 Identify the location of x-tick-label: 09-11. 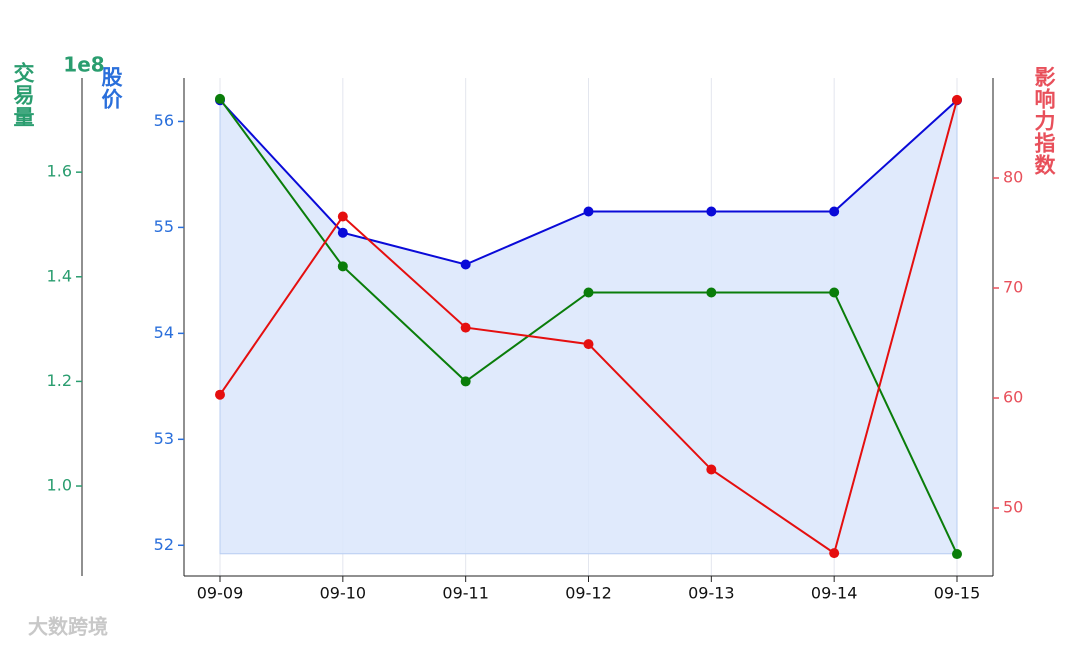
(465, 593).